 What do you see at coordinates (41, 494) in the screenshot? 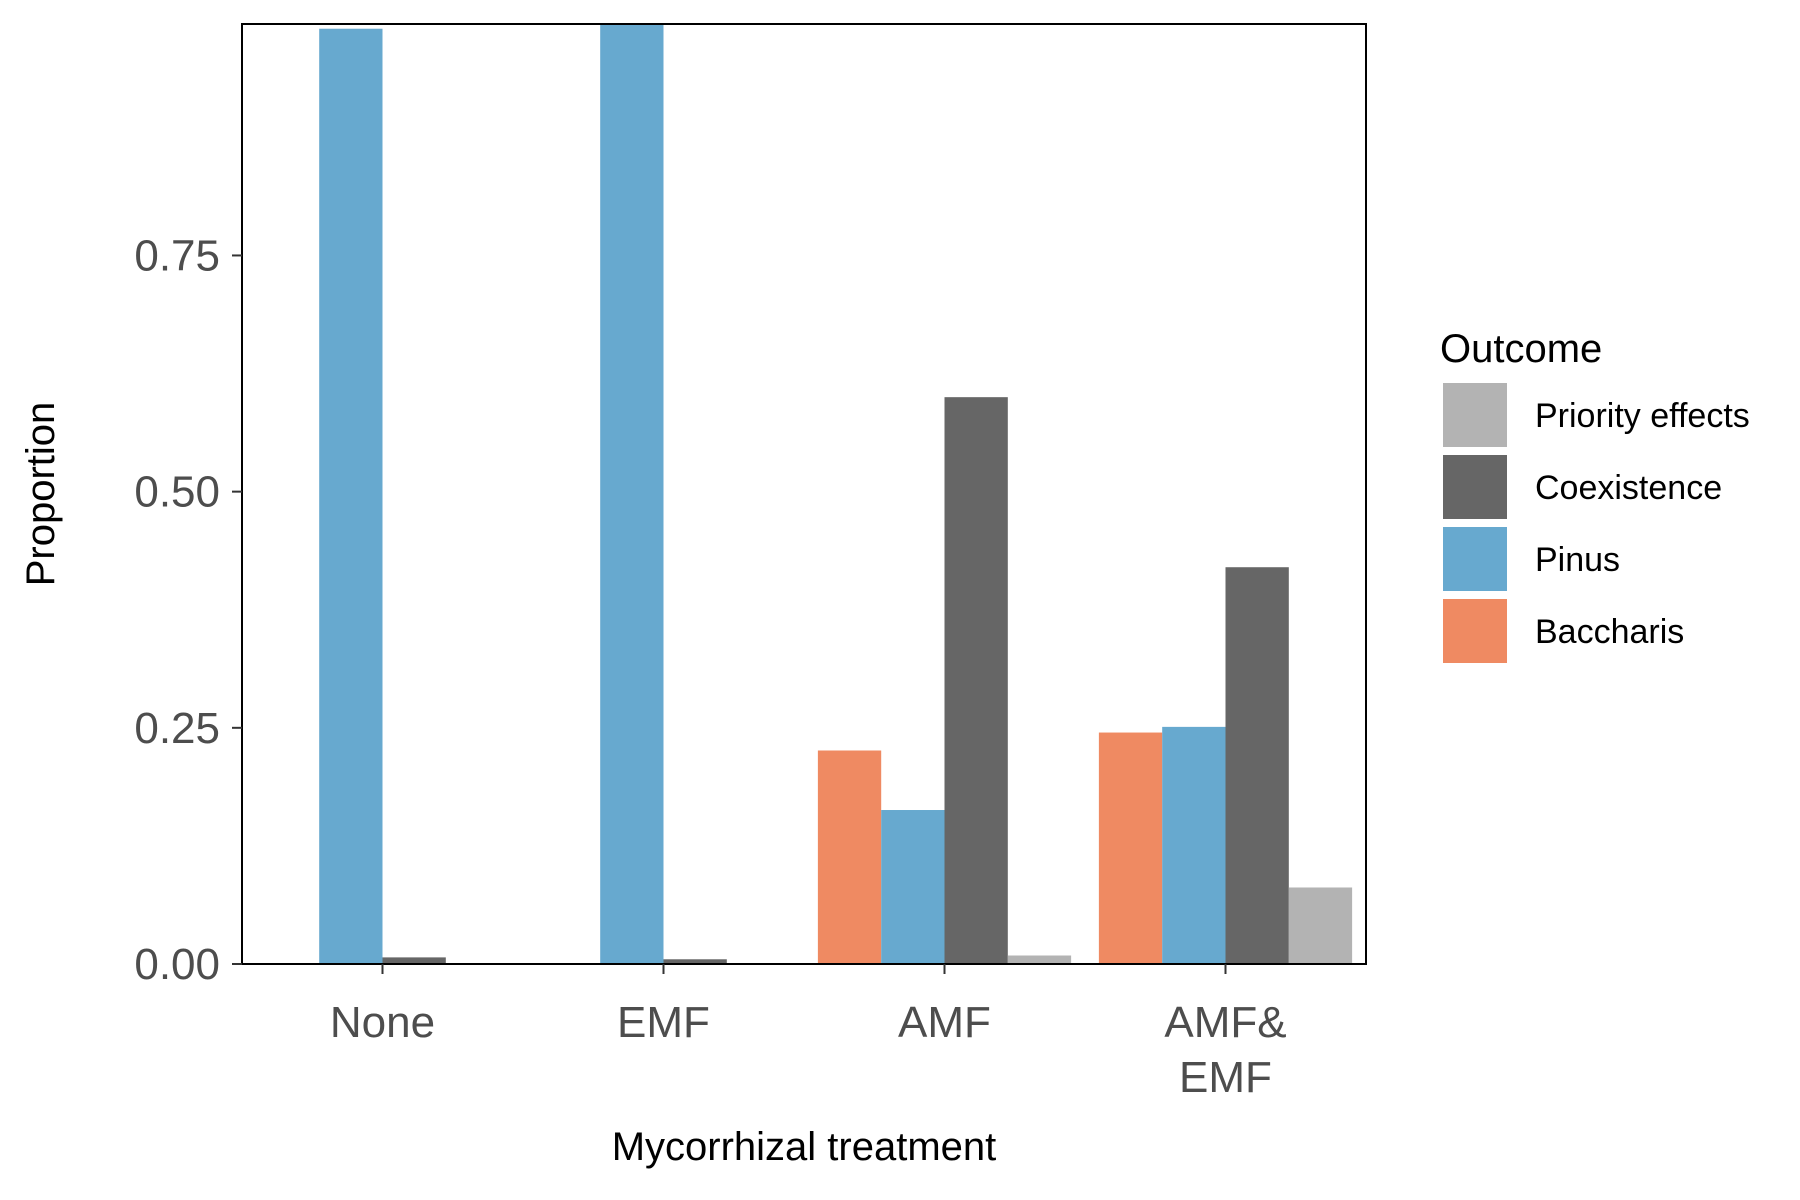
I see `y-axis-title: Proportion` at bounding box center [41, 494].